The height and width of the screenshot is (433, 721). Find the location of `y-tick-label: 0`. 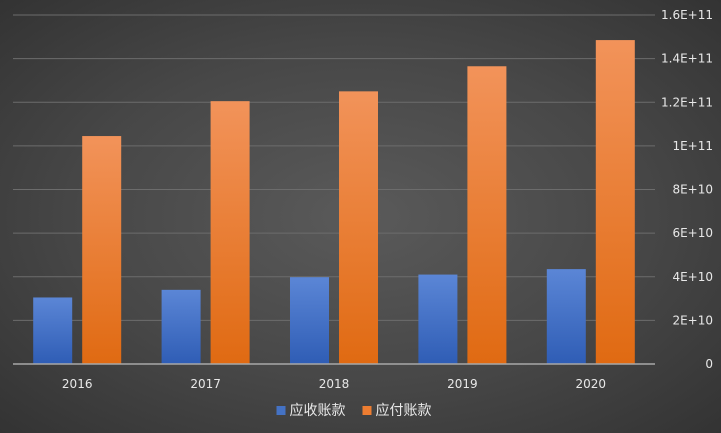

y-tick-label: 0 is located at coordinates (709, 364).